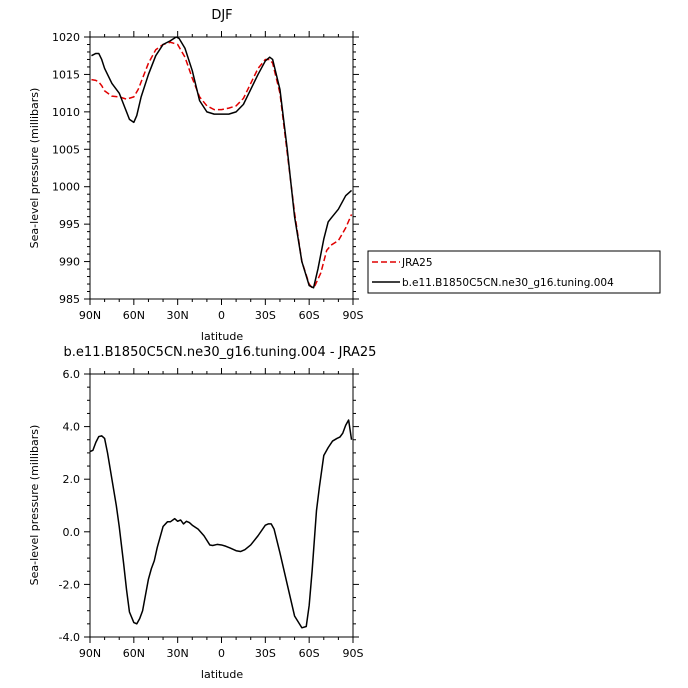  I want to click on pressure-y-axis-label: Sea-level pressure (millibars), so click(34, 168).